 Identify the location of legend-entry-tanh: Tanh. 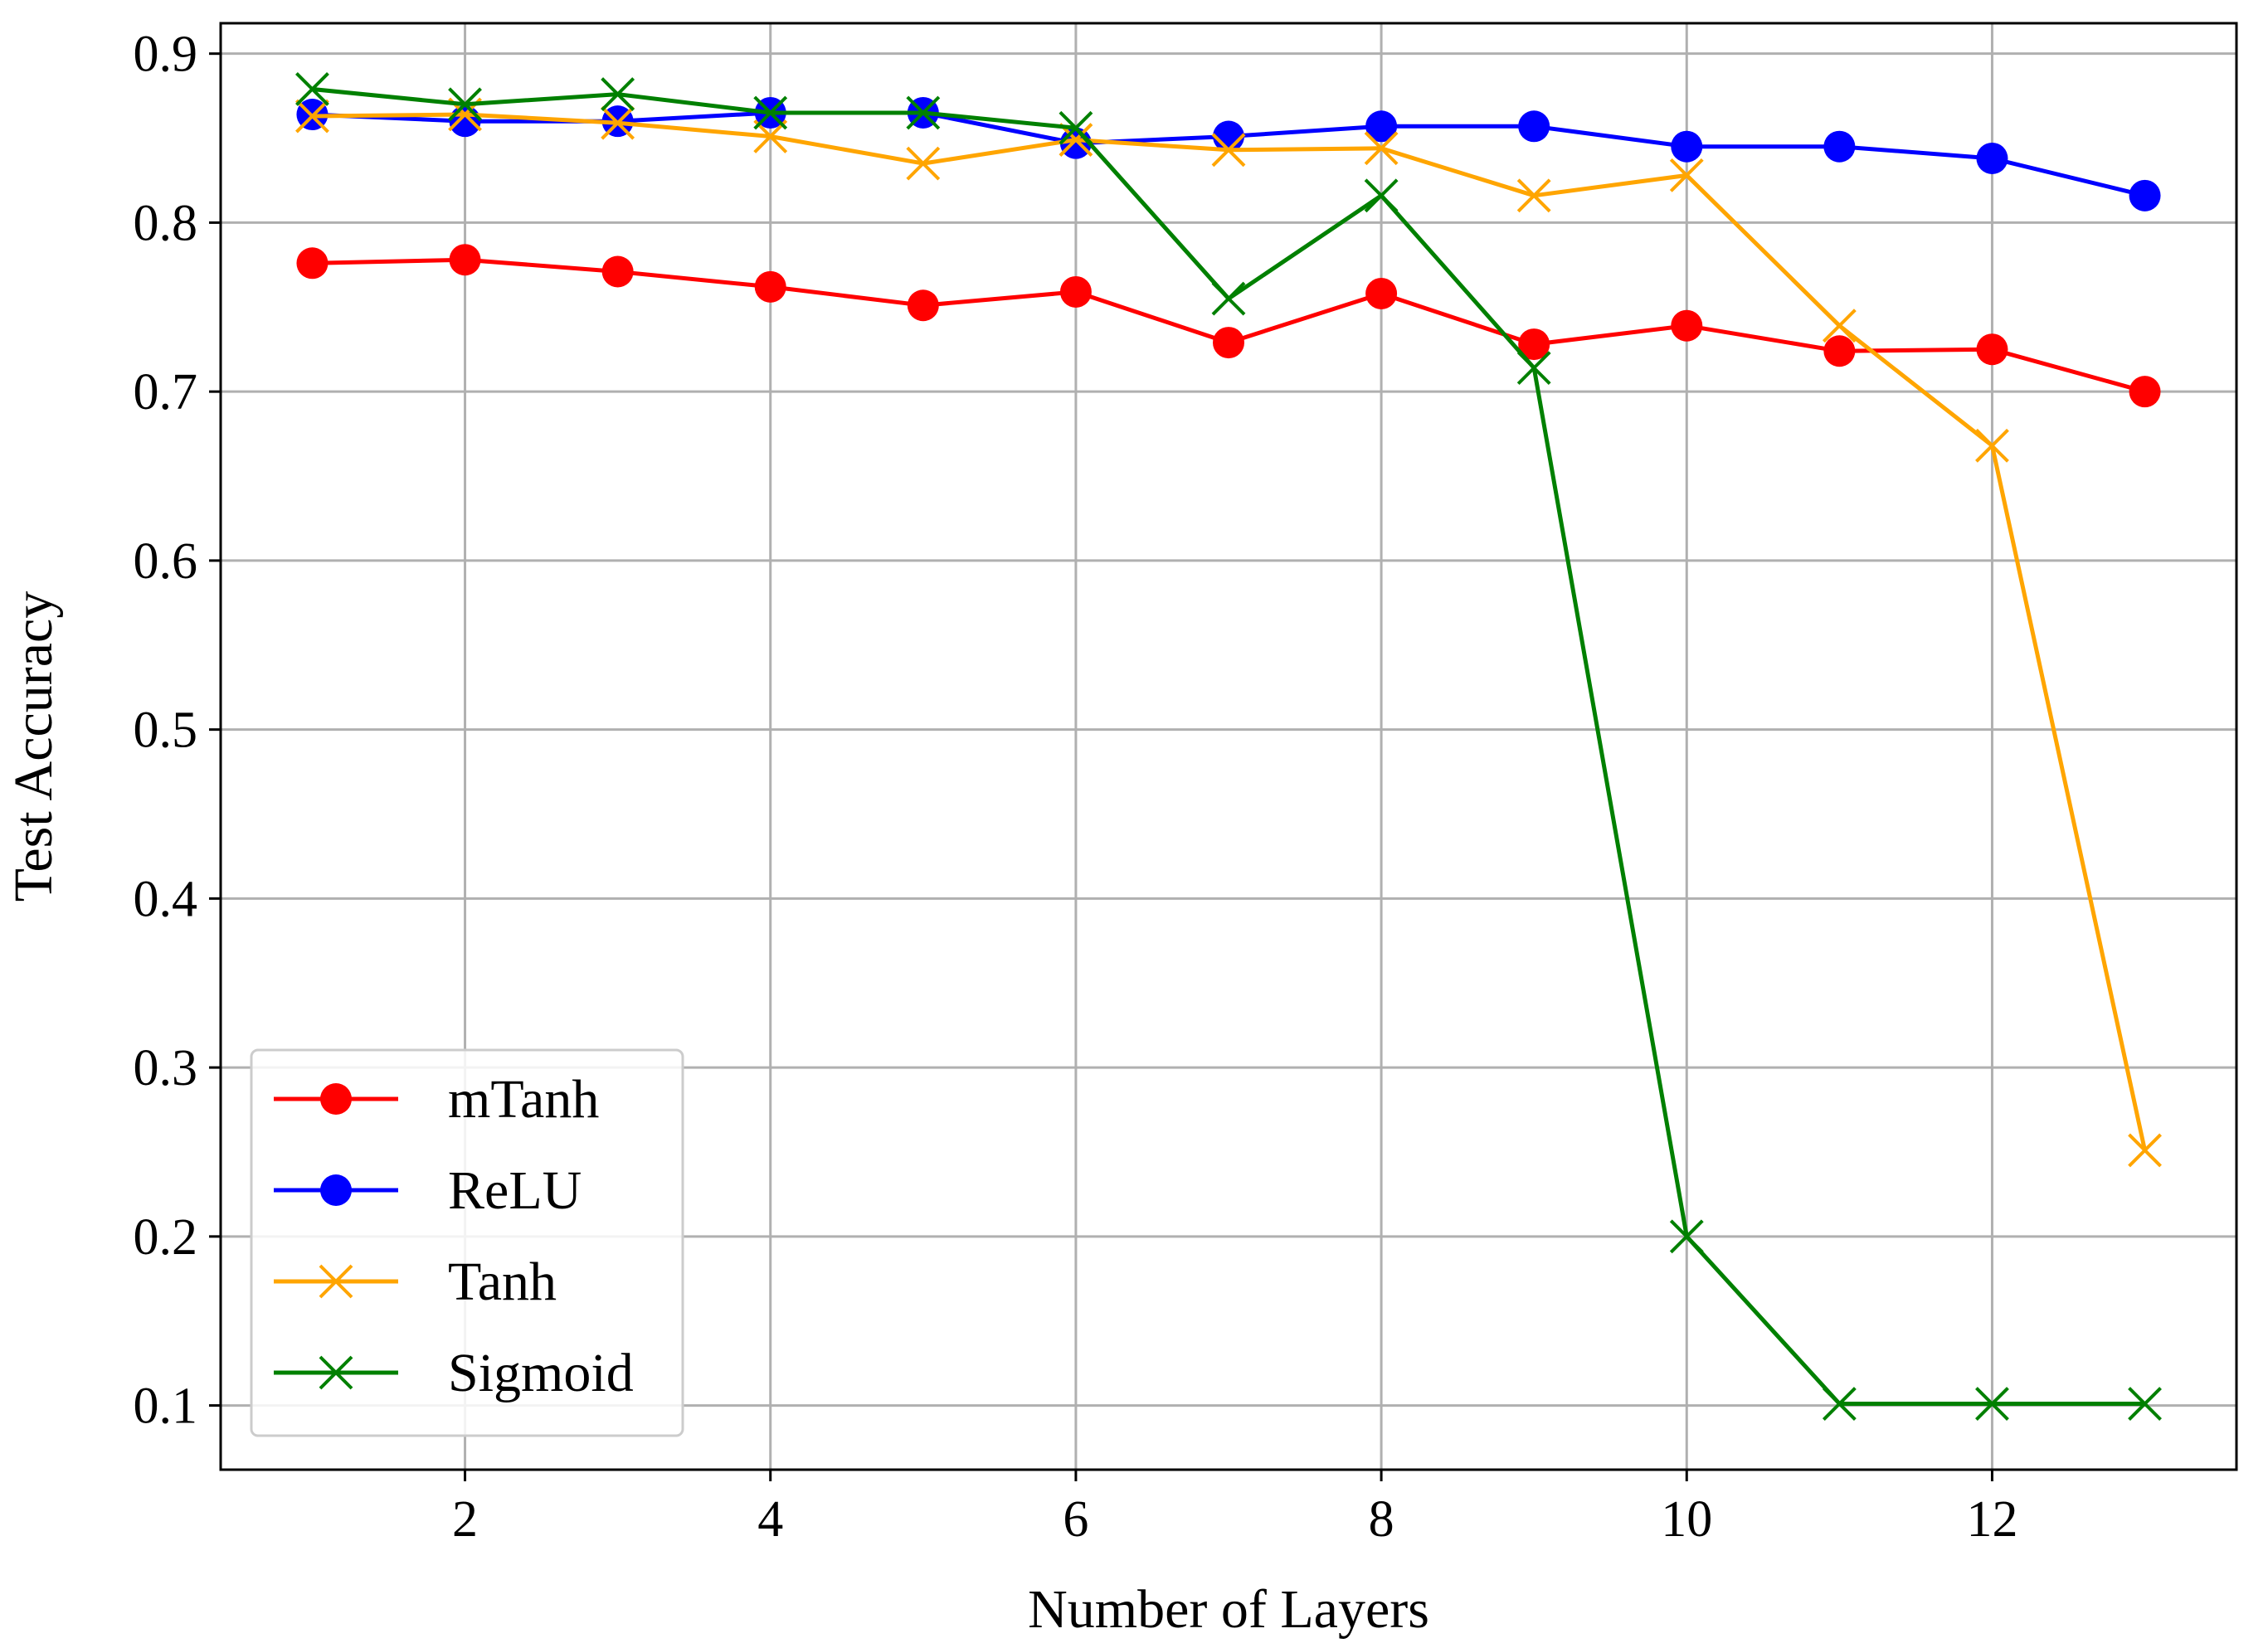
(415, 1282).